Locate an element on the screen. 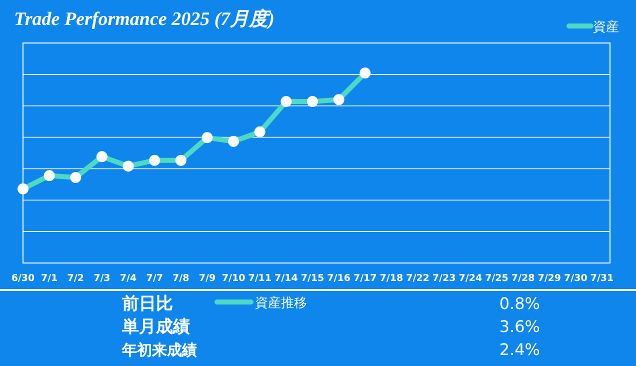  x-tick-label: 7/22 is located at coordinates (418, 278).